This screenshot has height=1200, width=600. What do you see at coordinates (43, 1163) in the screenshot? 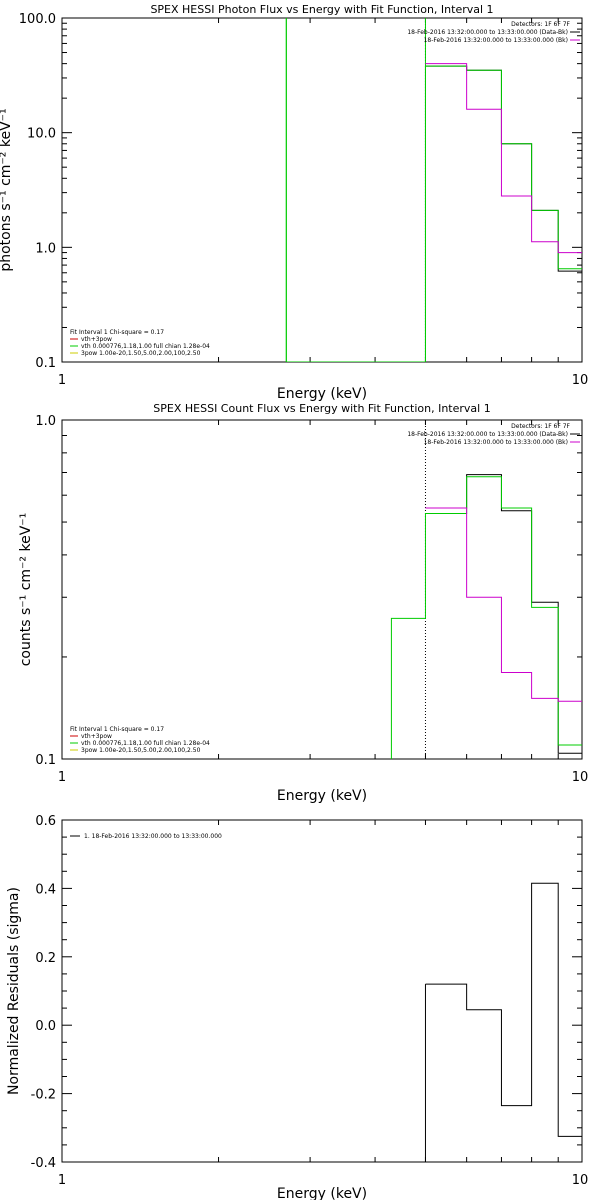
I see `y-tick-label: -0.4` at bounding box center [43, 1163].